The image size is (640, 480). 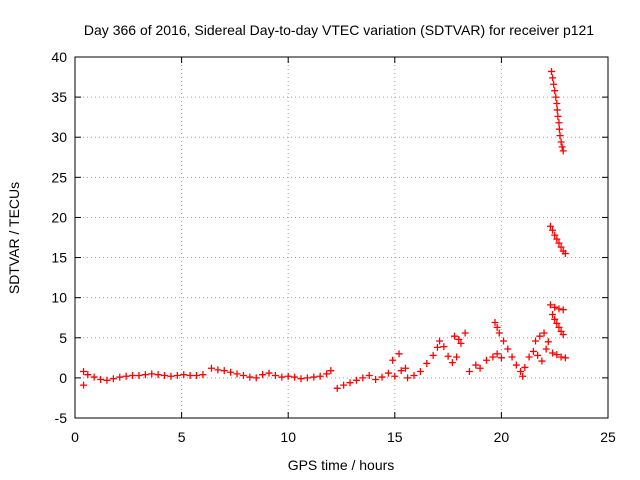 I want to click on y-tick-labels: -5 0 5 10 15 20 25 30 35 40, so click(x=59, y=237).